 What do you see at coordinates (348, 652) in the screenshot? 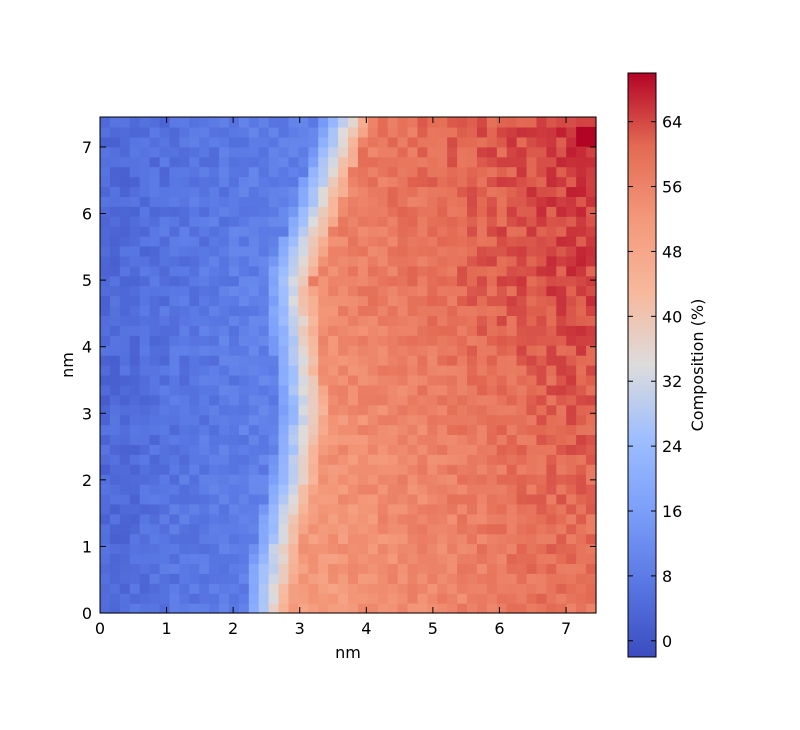
I see `x-axis-label: nm` at bounding box center [348, 652].